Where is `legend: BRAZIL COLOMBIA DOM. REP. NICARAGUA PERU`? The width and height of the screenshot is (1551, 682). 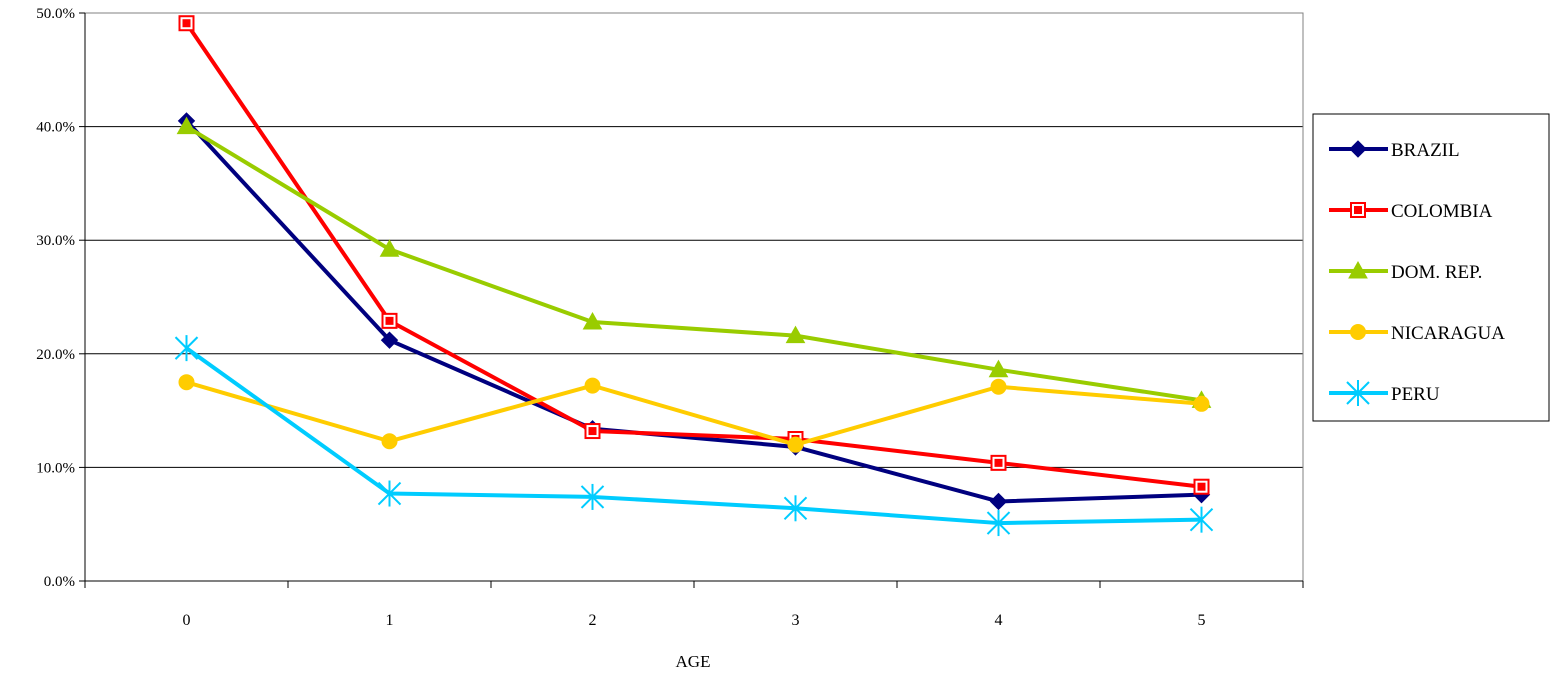 legend: BRAZIL COLOMBIA DOM. REP. NICARAGUA PERU is located at coordinates (1431, 267).